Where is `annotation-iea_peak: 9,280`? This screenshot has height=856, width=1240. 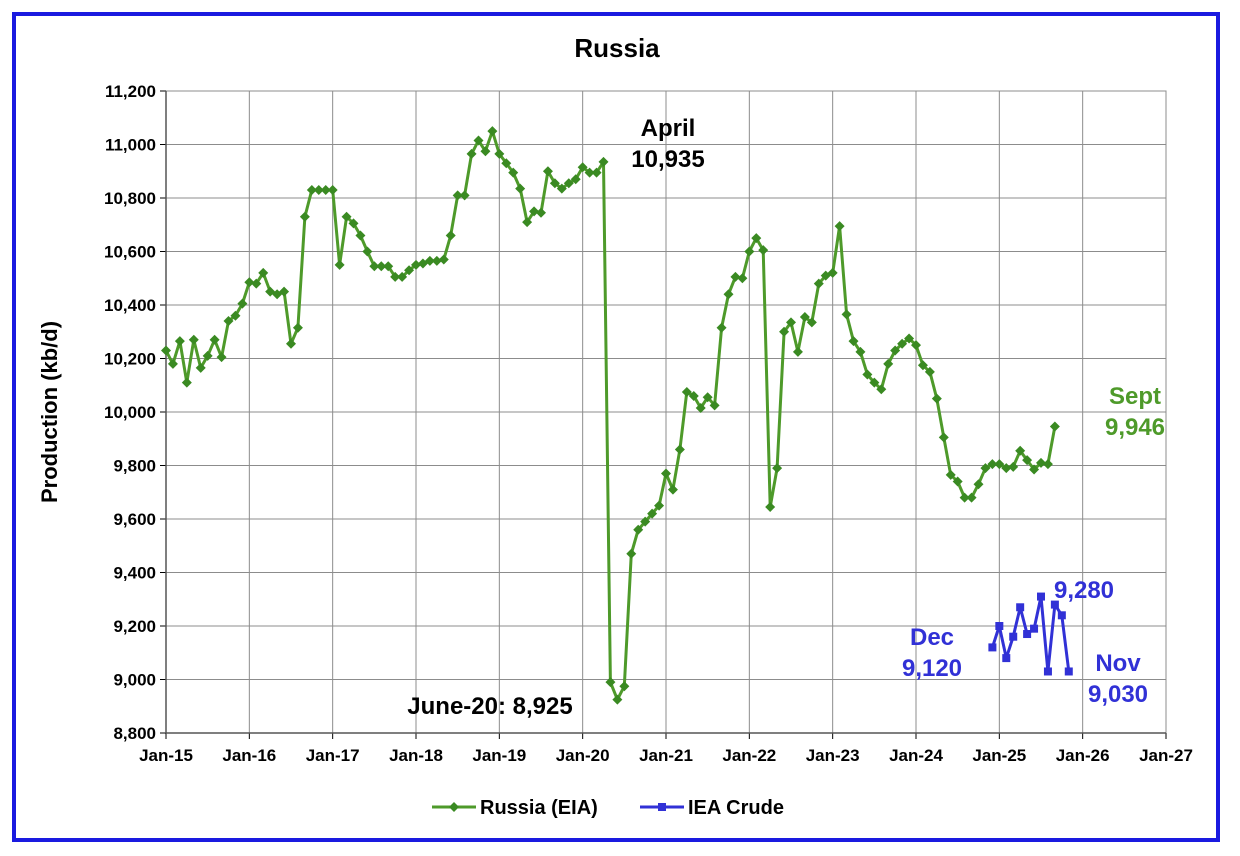
annotation-iea_peak: 9,280 is located at coordinates (1084, 590).